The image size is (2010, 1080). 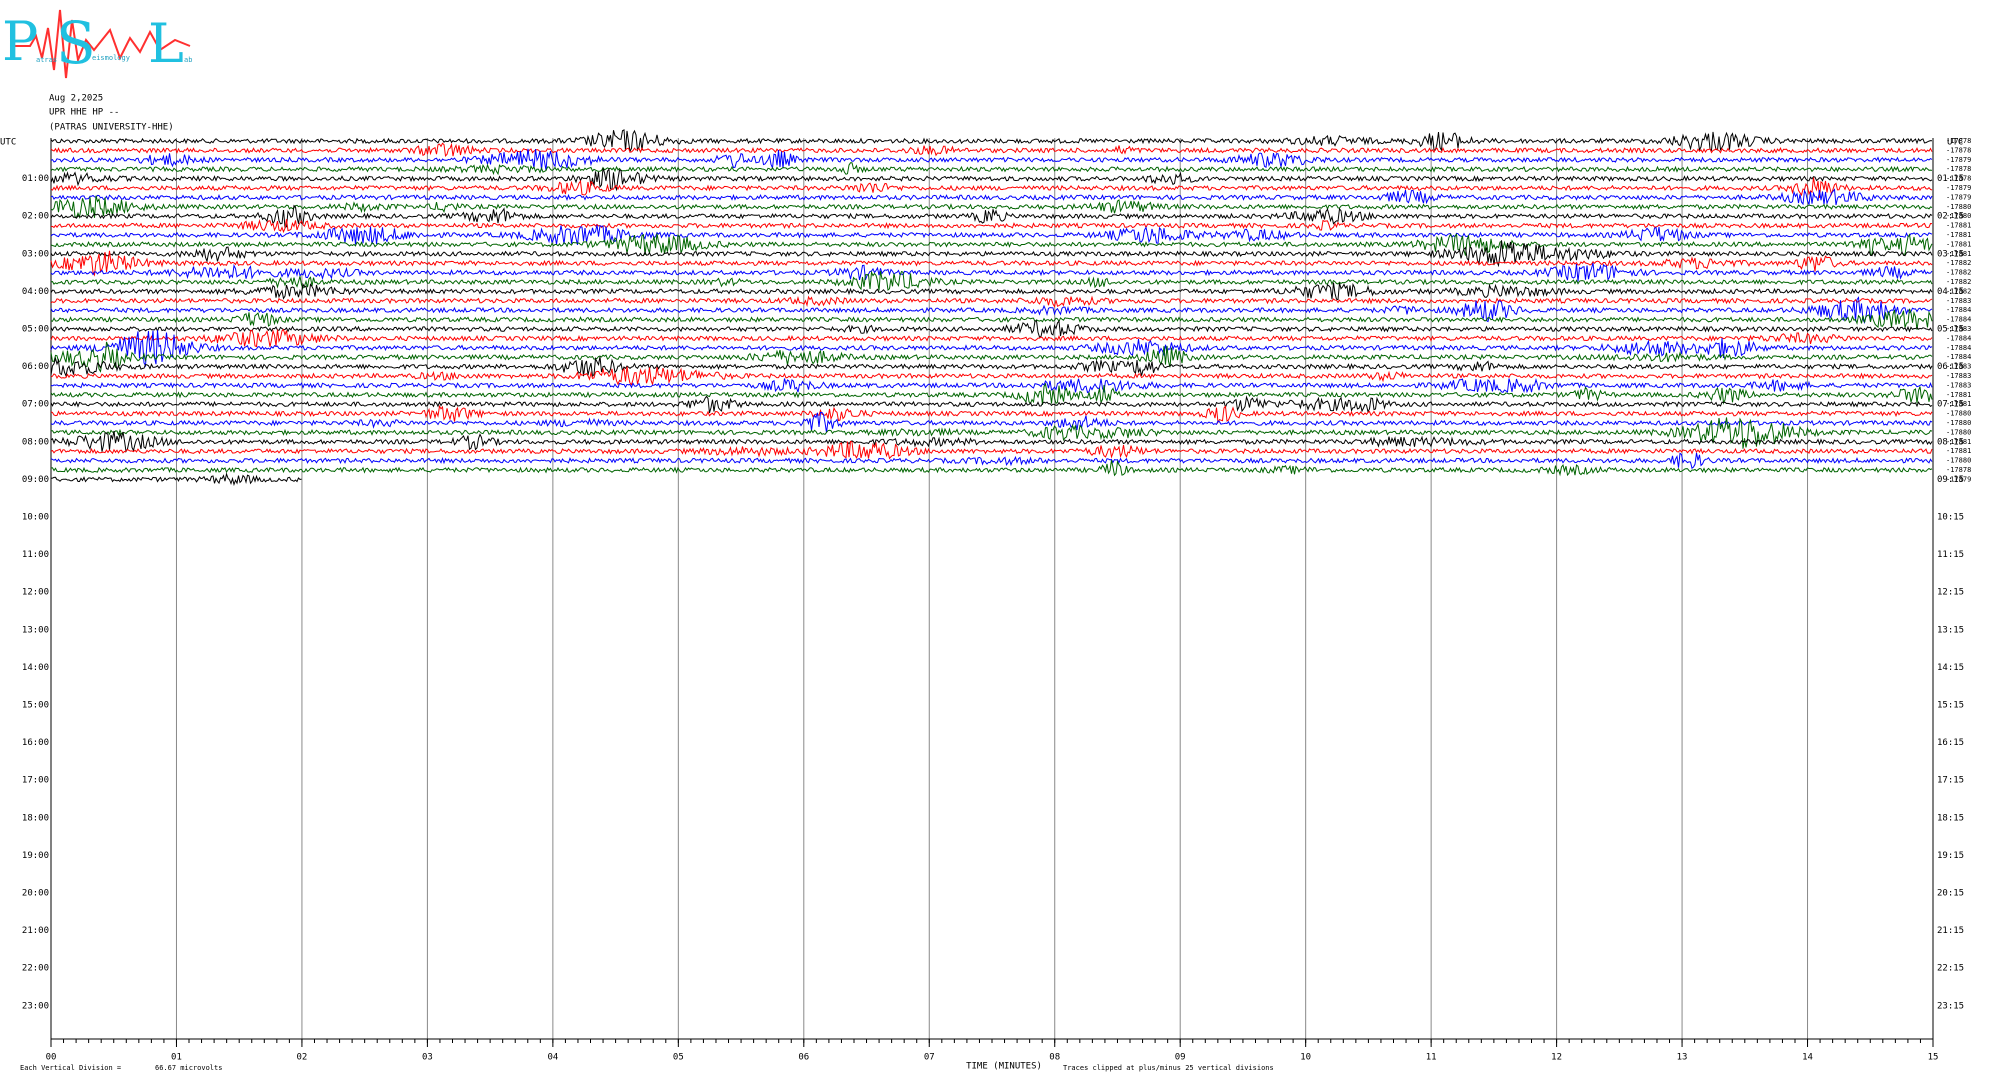 I want to click on x-tick-label: 14, so click(x=1807, y=1058).